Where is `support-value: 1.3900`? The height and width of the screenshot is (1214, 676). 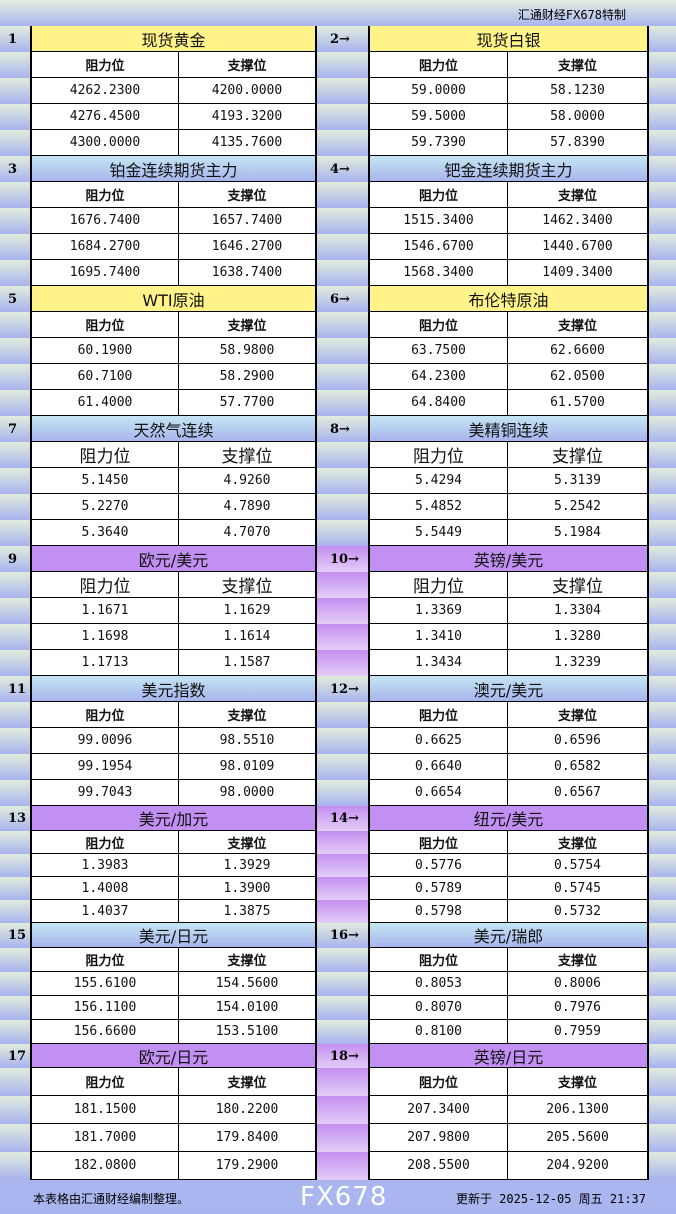 support-value: 1.3900 is located at coordinates (248, 888).